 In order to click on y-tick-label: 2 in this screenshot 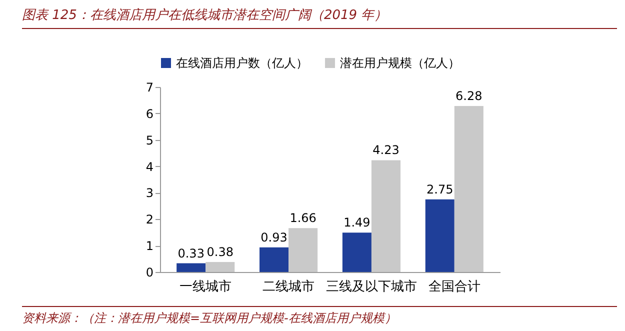, I will do `click(150, 219)`.